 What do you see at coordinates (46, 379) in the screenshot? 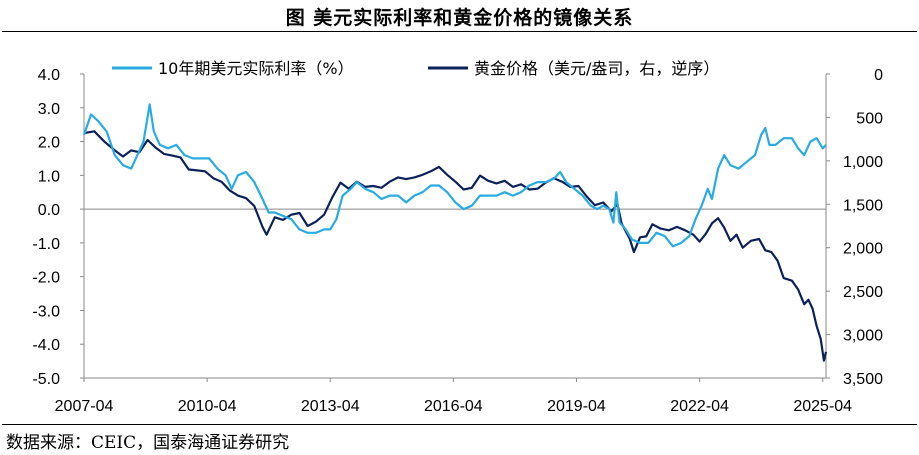
I see `y-left-tick-label: -5.0` at bounding box center [46, 379].